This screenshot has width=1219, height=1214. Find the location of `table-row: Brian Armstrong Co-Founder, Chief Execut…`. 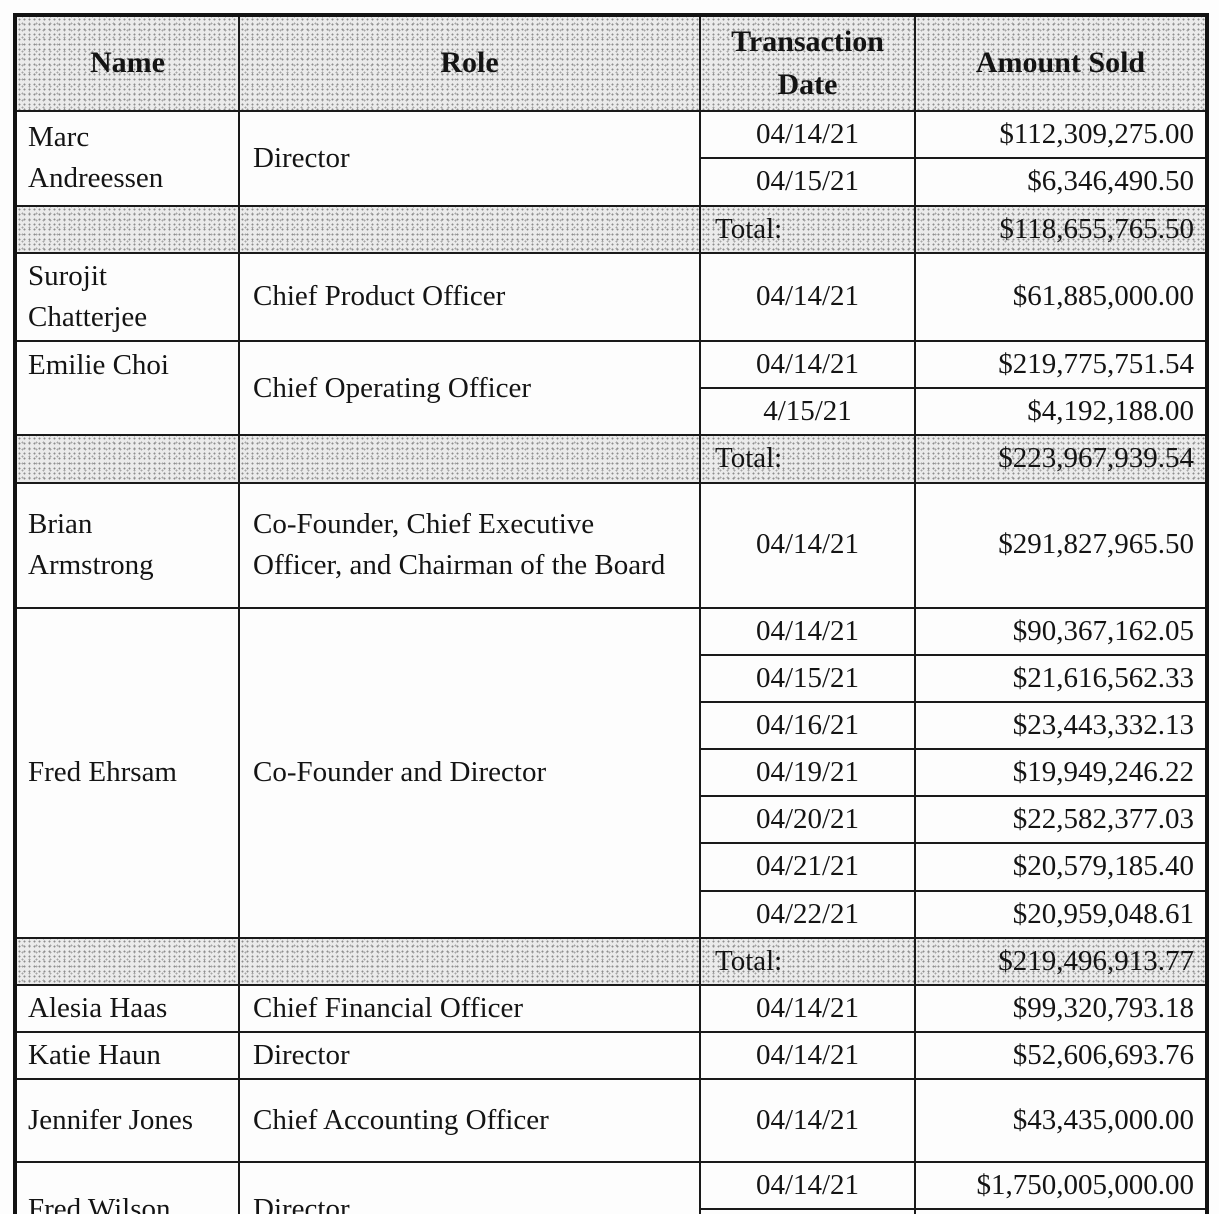

table-row: Brian Armstrong Co-Founder, Chief Execut… is located at coordinates (611, 545).